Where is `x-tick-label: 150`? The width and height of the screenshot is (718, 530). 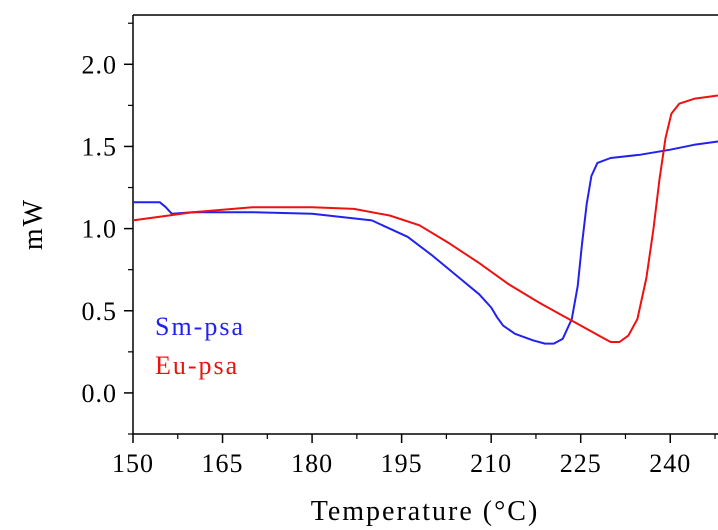
x-tick-label: 150 is located at coordinates (133, 463).